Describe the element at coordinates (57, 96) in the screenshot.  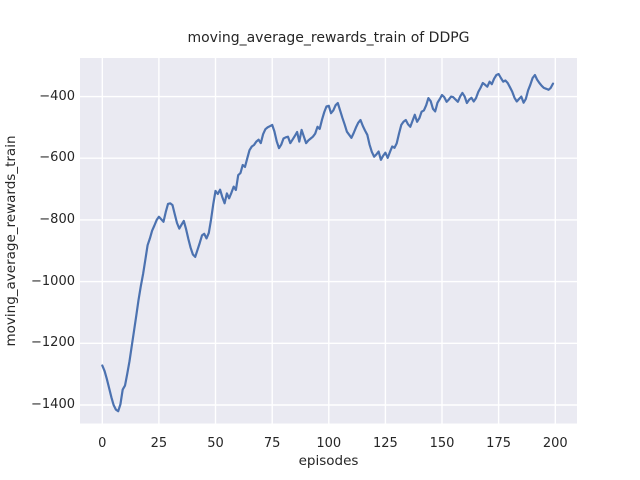
I see `y-tick-label: −400` at that location.